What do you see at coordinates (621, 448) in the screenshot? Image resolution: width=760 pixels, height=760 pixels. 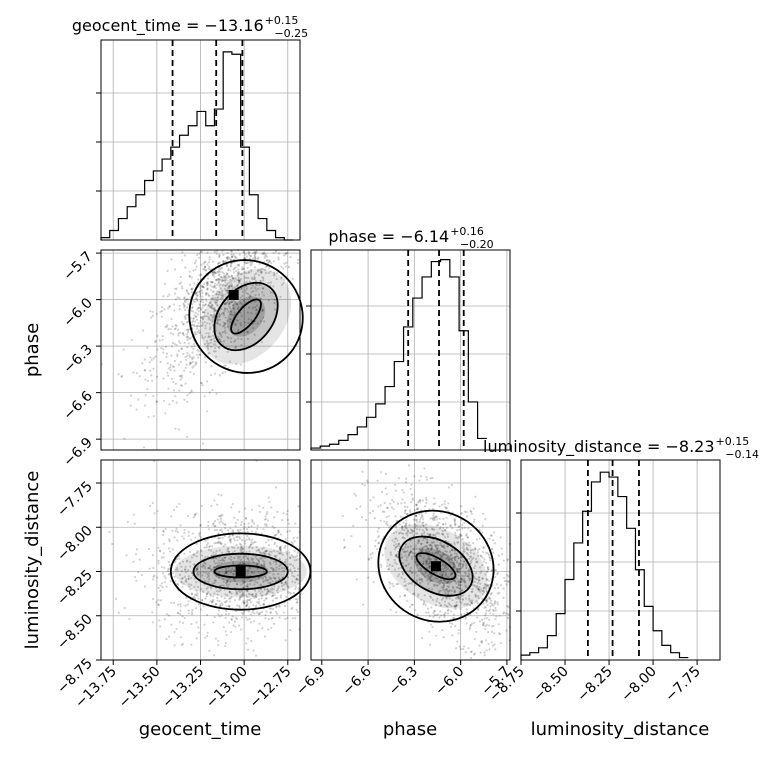 I see `title-luminosity-distance: luminosity_distance = −8.23+0.15 −0.14` at bounding box center [621, 448].